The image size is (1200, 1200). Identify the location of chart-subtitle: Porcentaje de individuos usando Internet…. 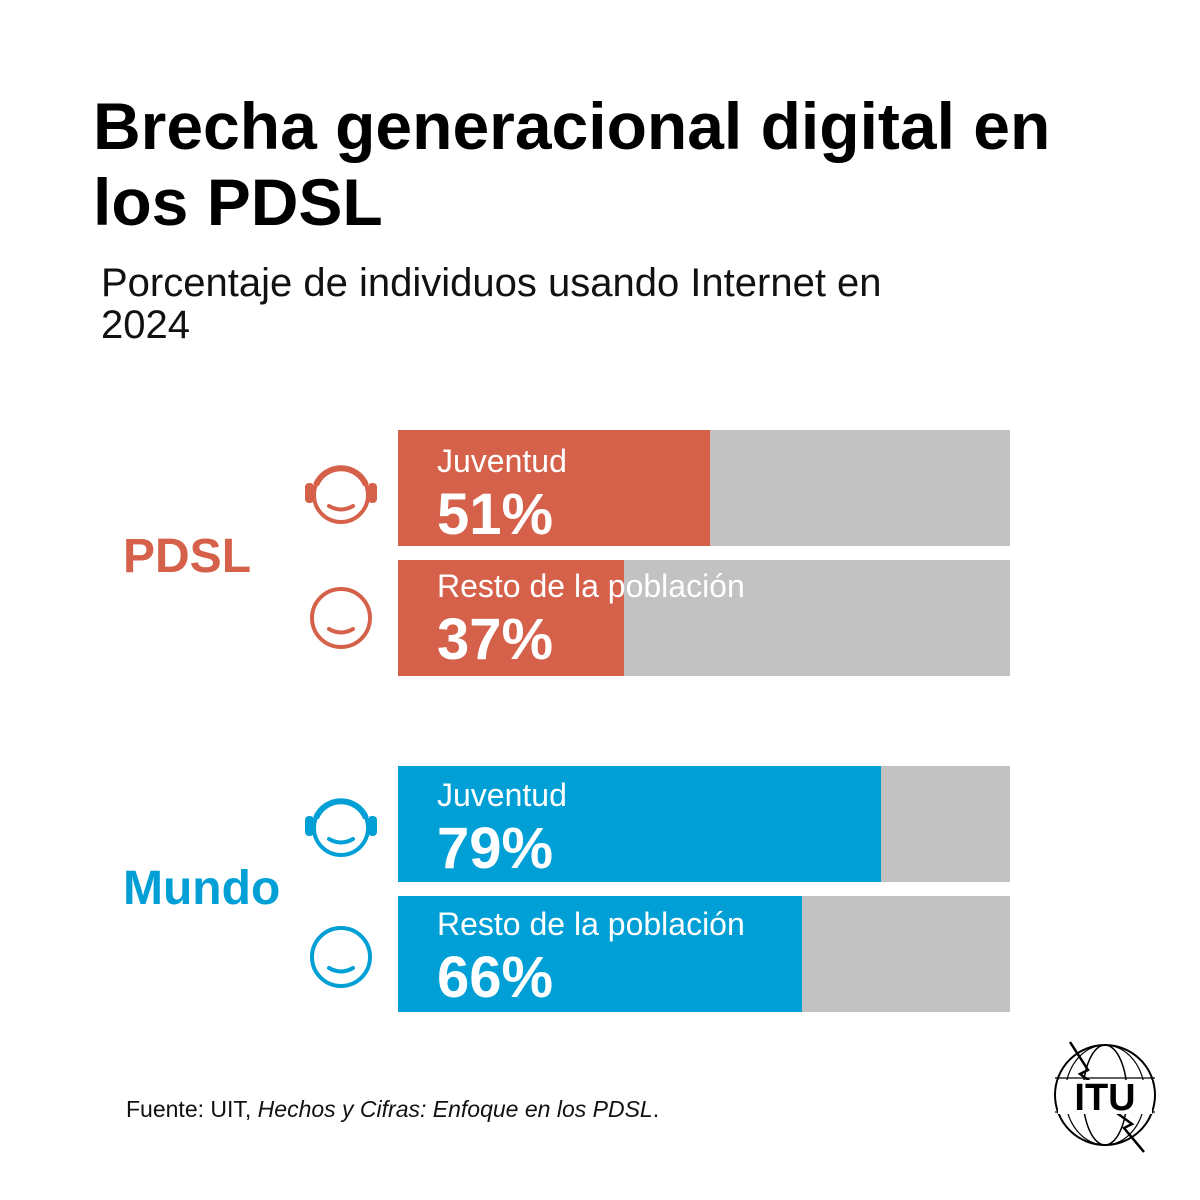
(491, 304).